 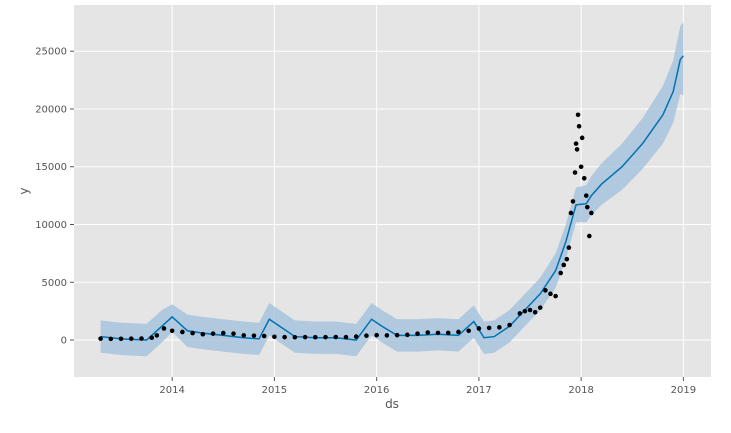 I want to click on y-tick-label: 5000, so click(x=54, y=283).